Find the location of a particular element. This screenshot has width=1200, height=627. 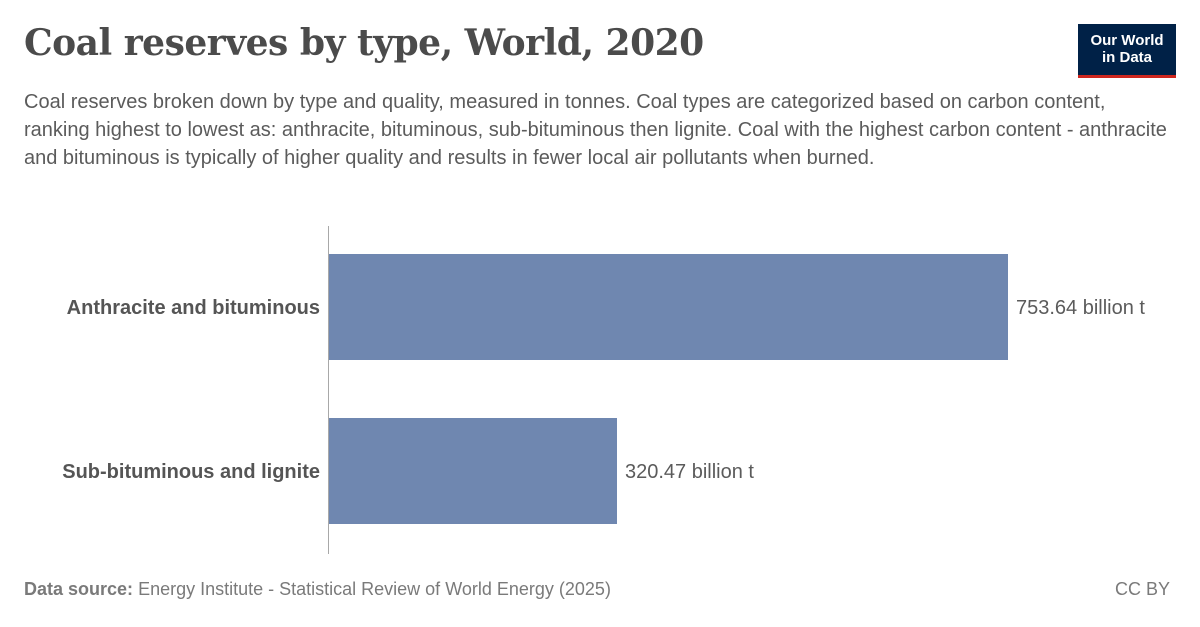

source-label: Data source: is located at coordinates (79, 589).